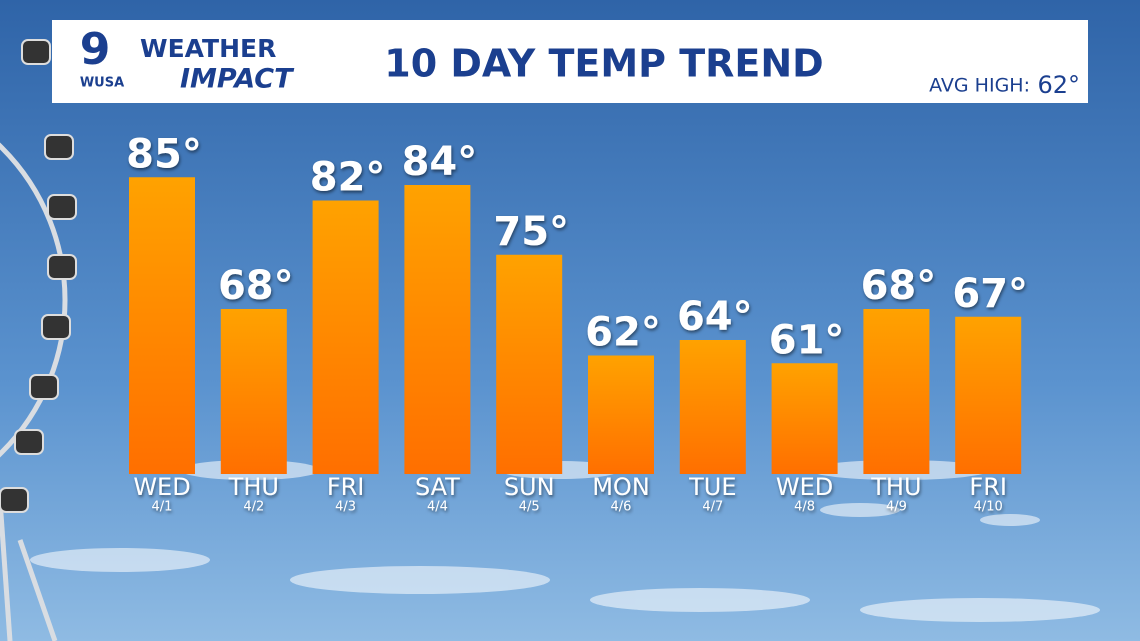 This screenshot has height=641, width=1140. Describe the element at coordinates (237, 79) in the screenshot. I see `logo-bottom: IMPACT` at that location.